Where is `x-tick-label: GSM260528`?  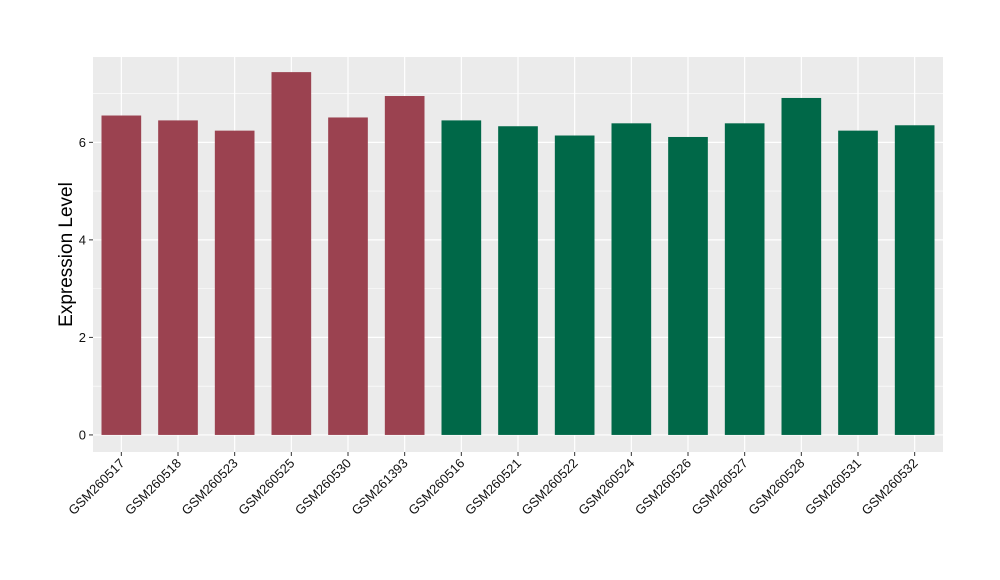
x-tick-label: GSM260528 is located at coordinates (776, 487).